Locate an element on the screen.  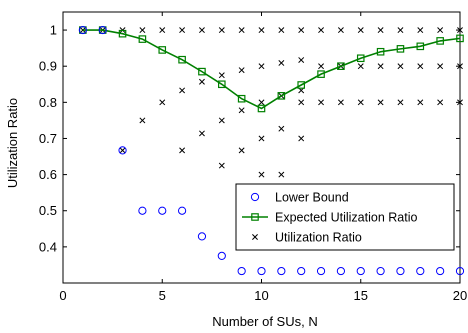
x-tick-label: 15 is located at coordinates (361, 295).